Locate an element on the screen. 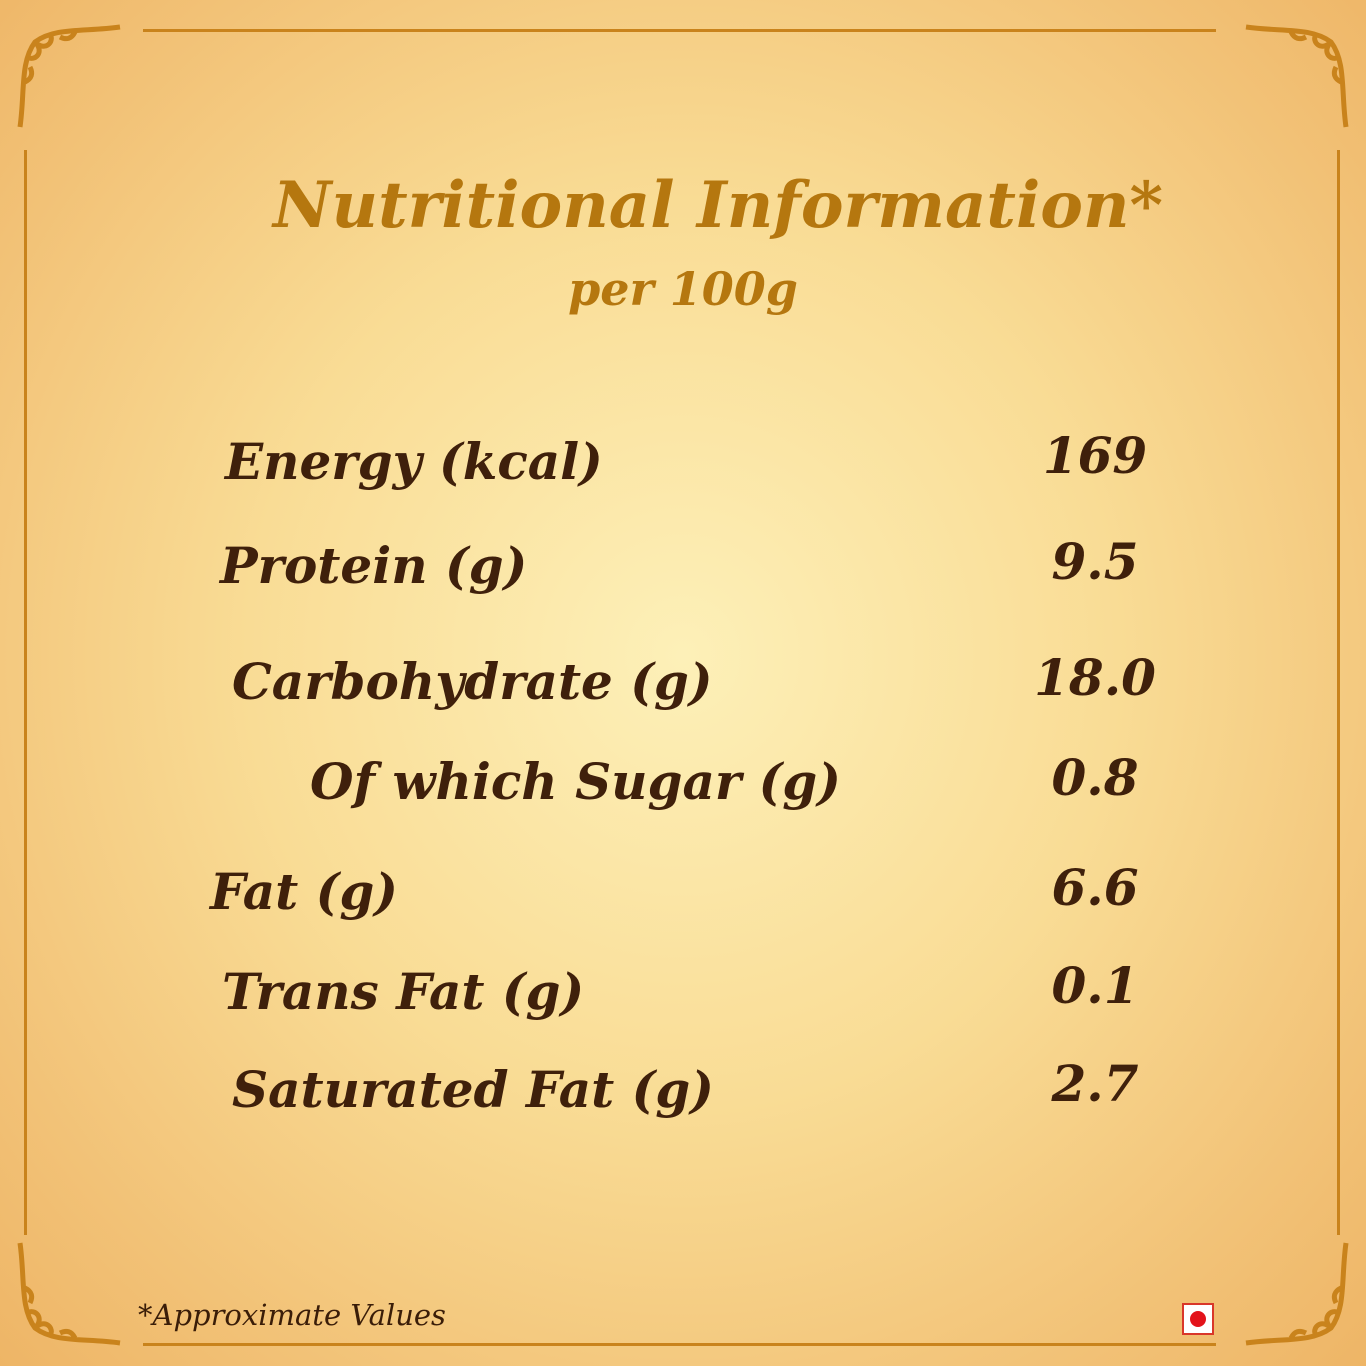 Image resolution: width=1366 pixels, height=1366 pixels. nutrient-value: 0.1 is located at coordinates (1095, 985).